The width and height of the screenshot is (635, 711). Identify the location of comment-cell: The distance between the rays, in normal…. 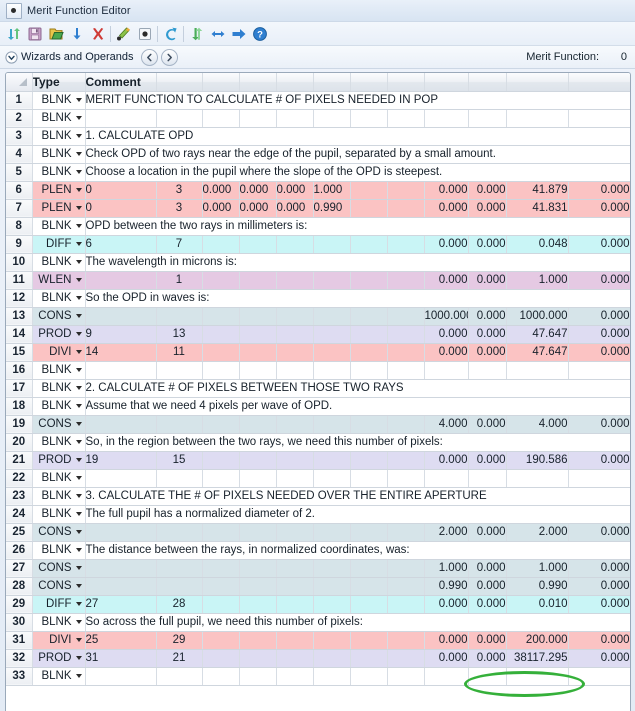
(357, 550).